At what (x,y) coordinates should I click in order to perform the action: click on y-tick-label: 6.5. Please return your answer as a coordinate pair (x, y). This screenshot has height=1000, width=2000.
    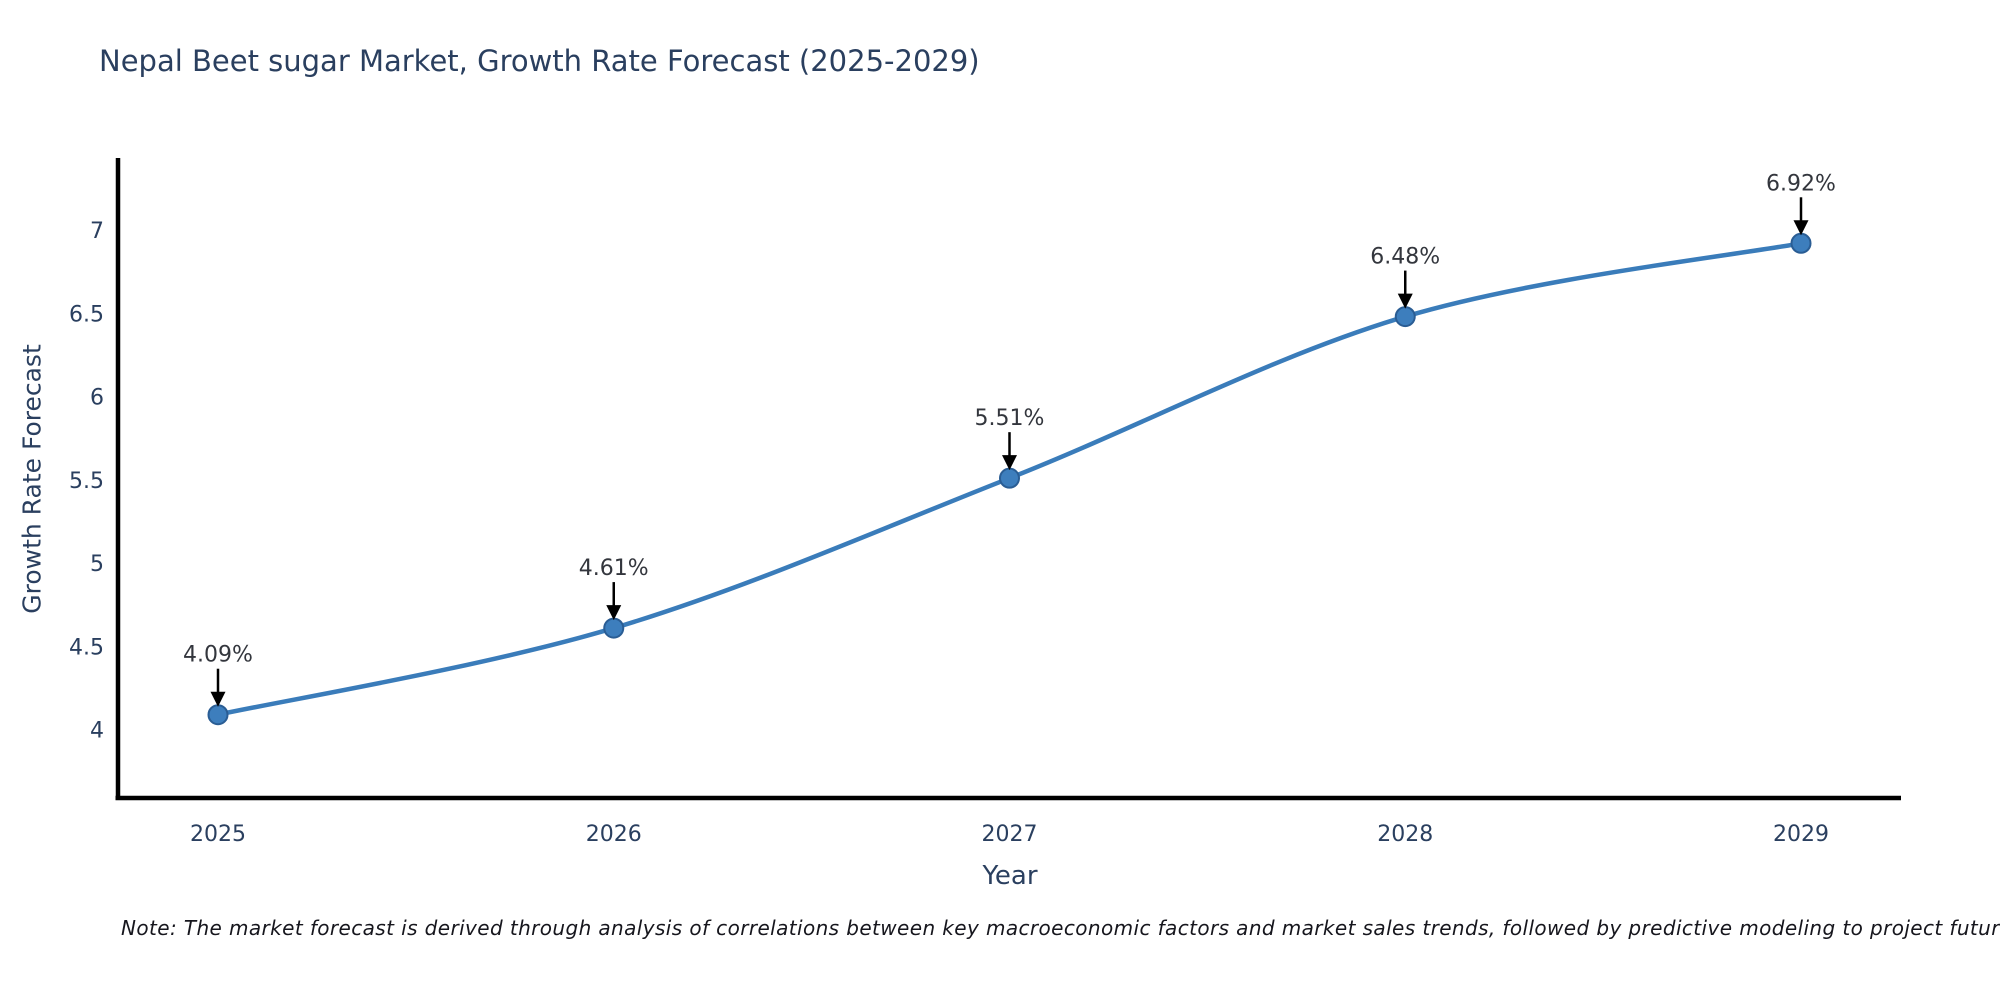
    Looking at the image, I should click on (86, 314).